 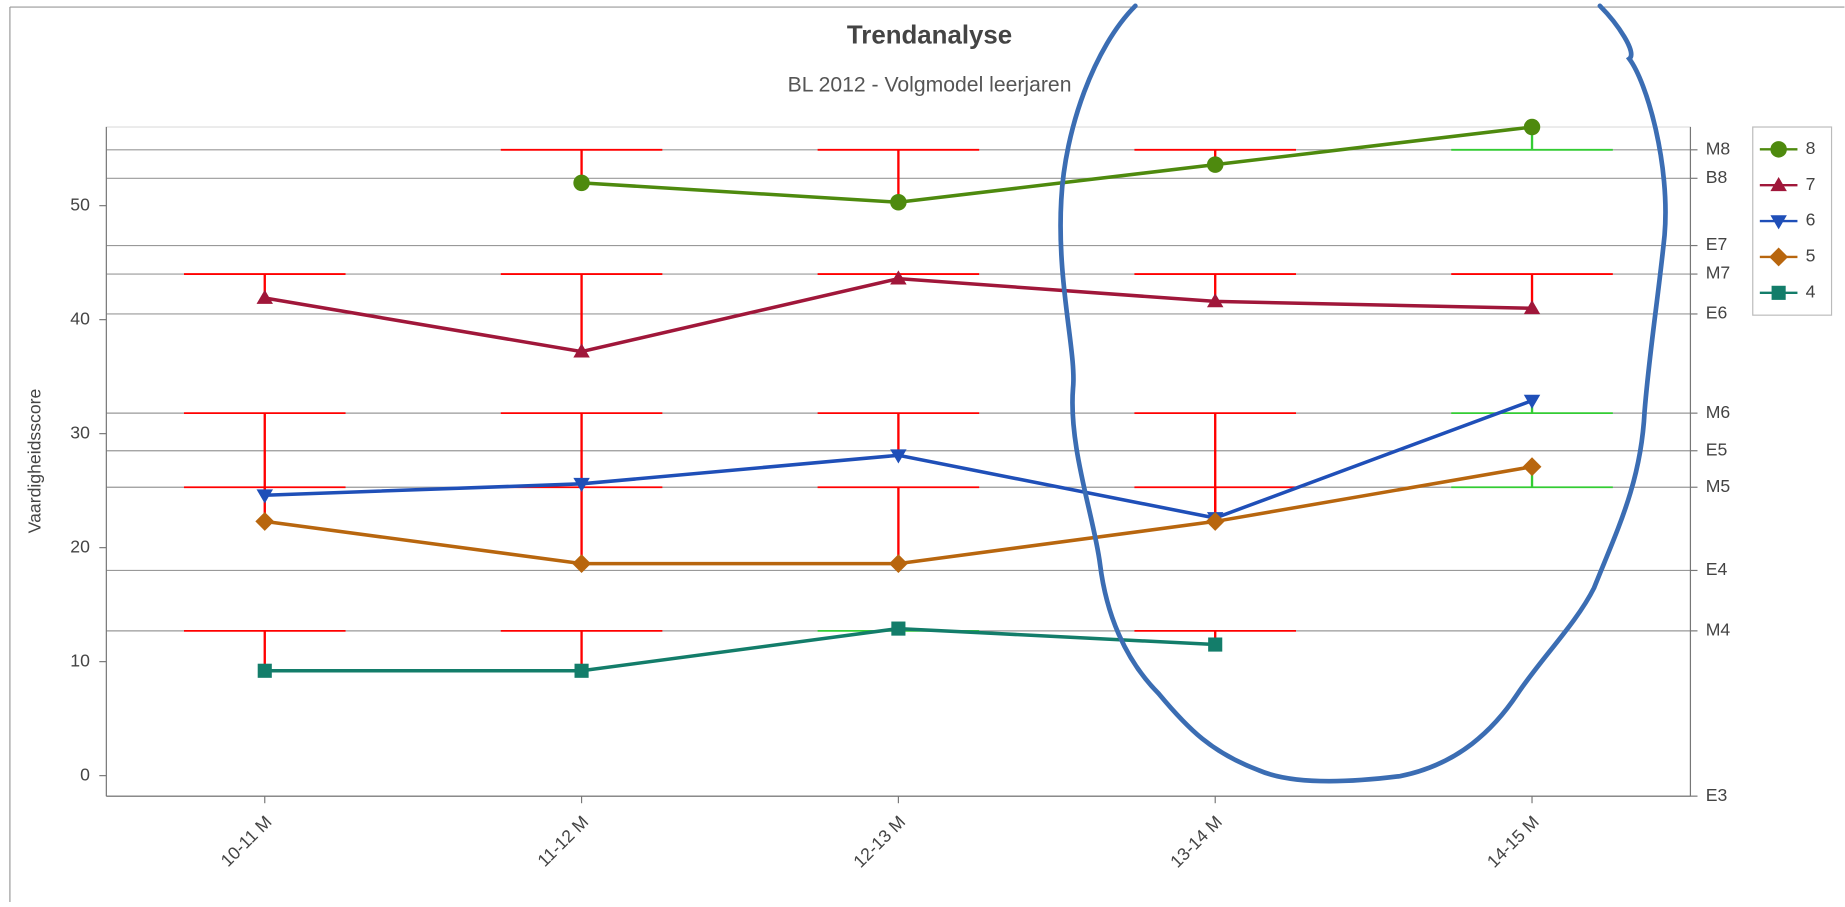 I want to click on y2-tick-label: B8, so click(x=1717, y=177).